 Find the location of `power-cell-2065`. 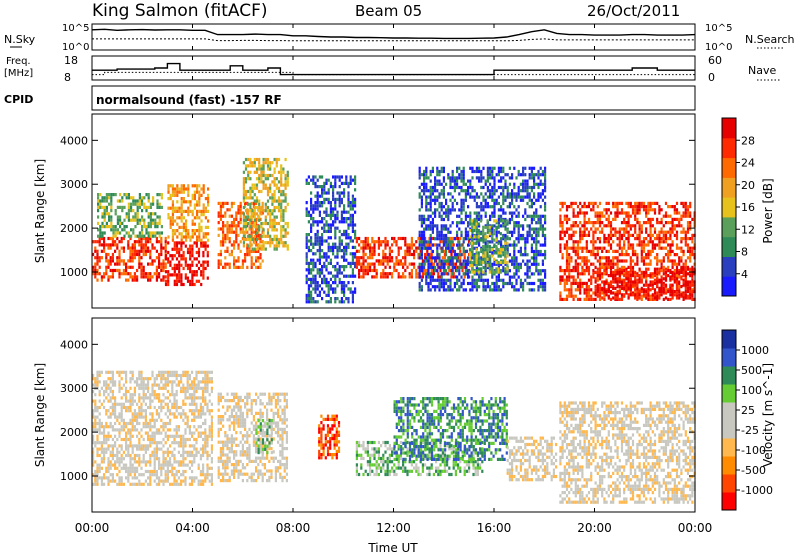

power-cell-2065 is located at coordinates (398, 261).